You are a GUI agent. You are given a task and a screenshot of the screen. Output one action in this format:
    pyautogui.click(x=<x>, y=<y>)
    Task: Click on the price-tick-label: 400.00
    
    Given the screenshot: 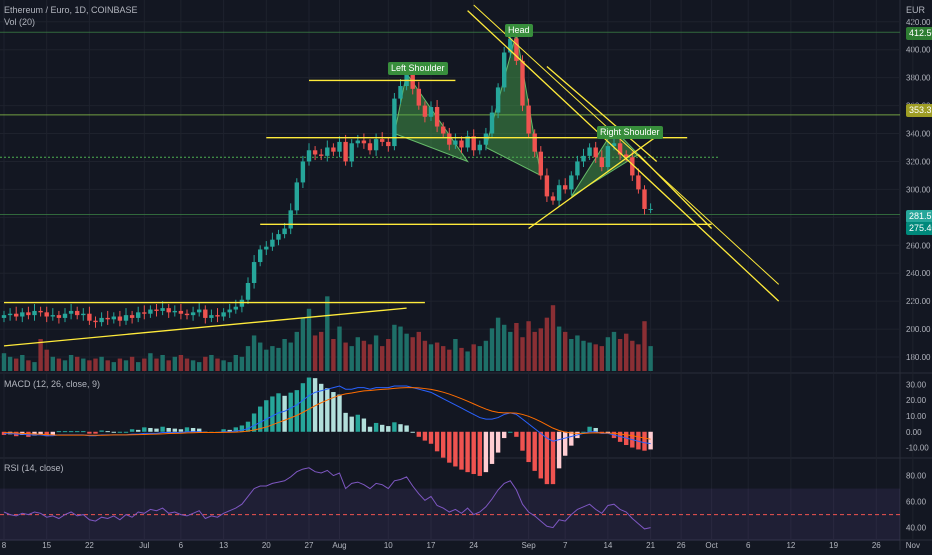 What is the action you would take?
    pyautogui.click(x=918, y=50)
    